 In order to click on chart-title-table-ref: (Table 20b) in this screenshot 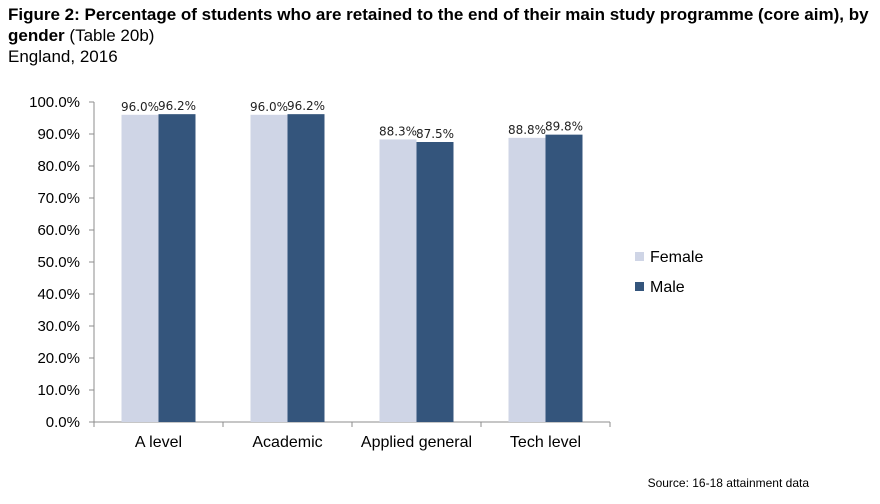, I will do `click(109, 35)`.